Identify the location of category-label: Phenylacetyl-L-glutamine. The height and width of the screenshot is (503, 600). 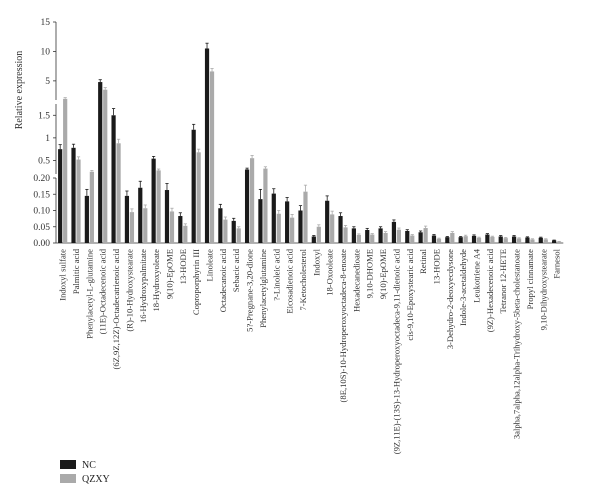
(89, 294).